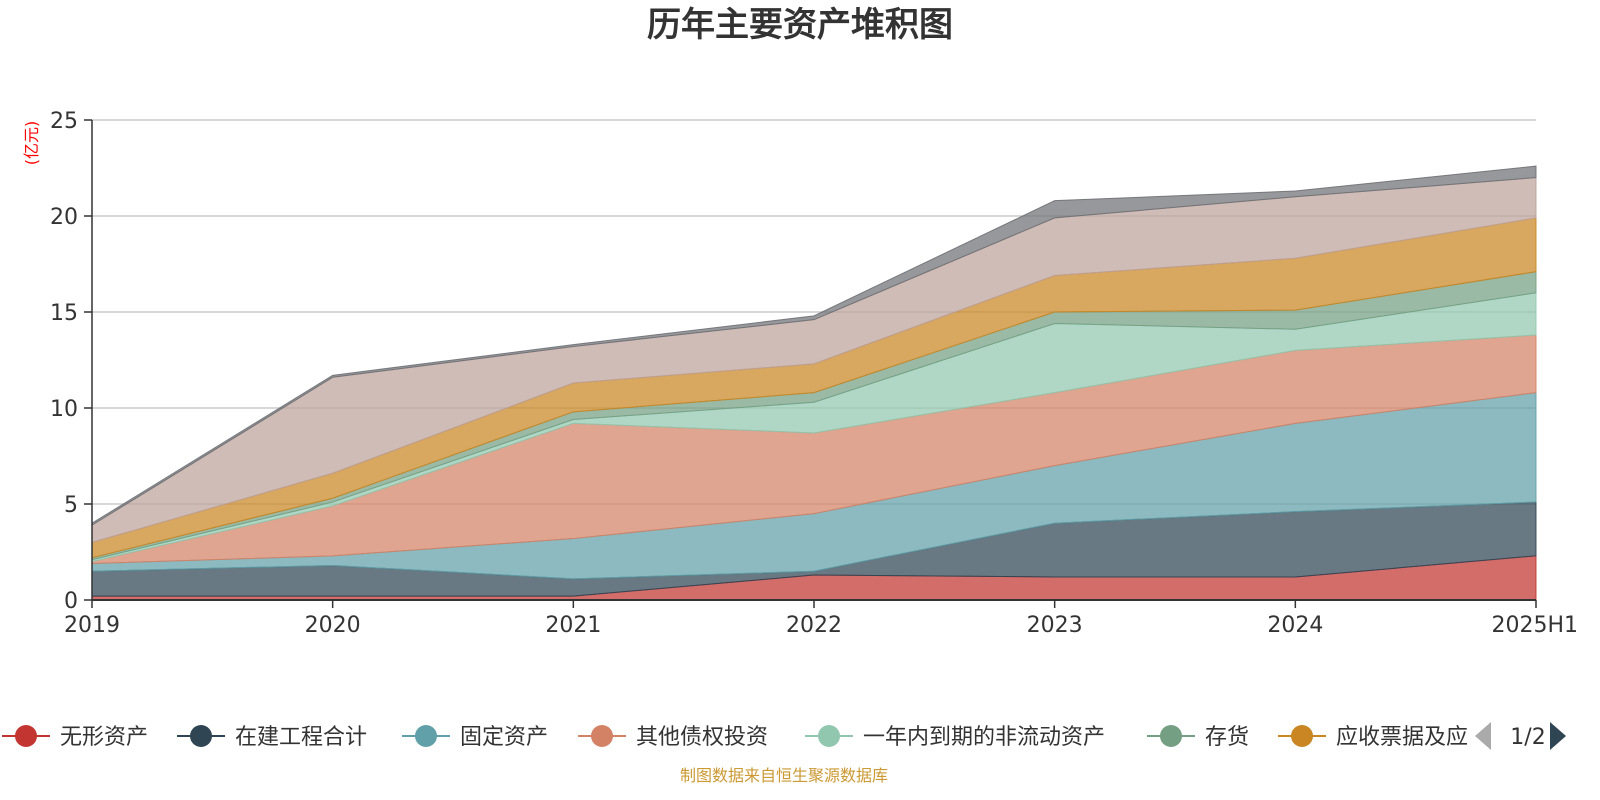 This screenshot has height=800, width=1600. I want to click on legend-next-page-icon, so click(1558, 736).